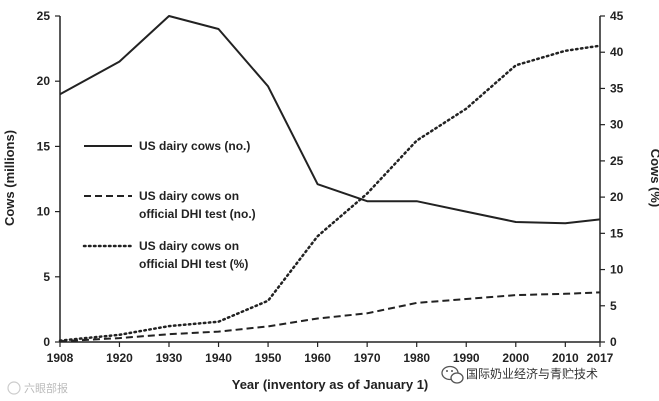  Describe the element at coordinates (330, 317) in the screenshot. I see `series-dhi-cows-count-line` at that location.